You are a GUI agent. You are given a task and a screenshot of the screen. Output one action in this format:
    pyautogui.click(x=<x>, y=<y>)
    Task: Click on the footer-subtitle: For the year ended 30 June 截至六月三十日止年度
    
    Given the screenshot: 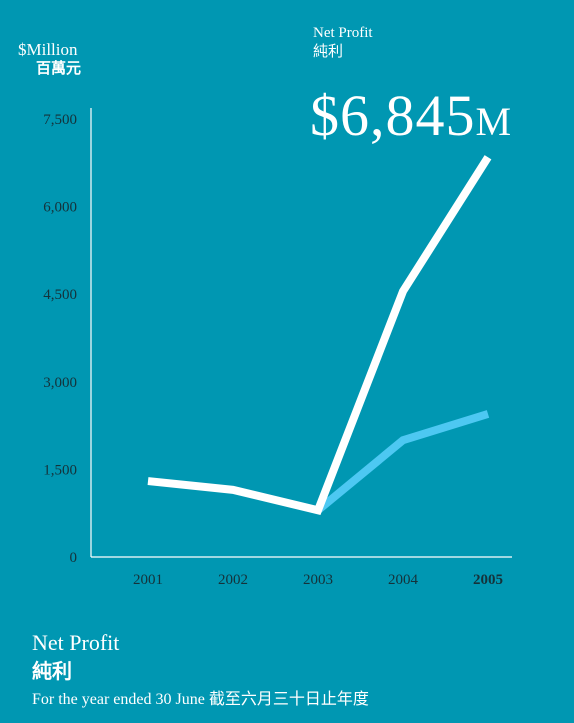 What is the action you would take?
    pyautogui.click(x=200, y=699)
    